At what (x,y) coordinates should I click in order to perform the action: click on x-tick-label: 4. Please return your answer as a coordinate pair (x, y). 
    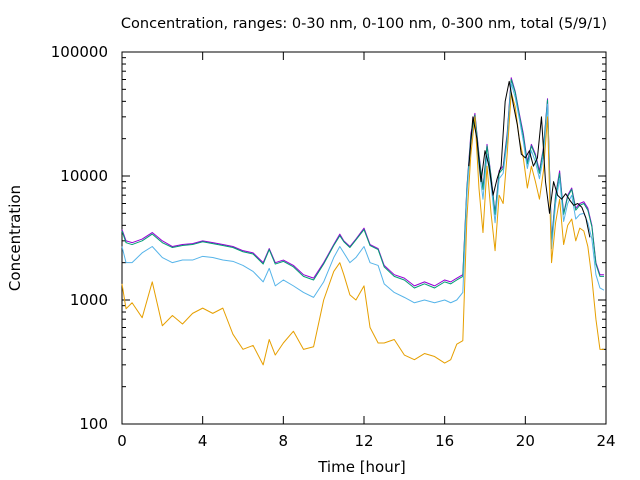
    Looking at the image, I should click on (203, 441).